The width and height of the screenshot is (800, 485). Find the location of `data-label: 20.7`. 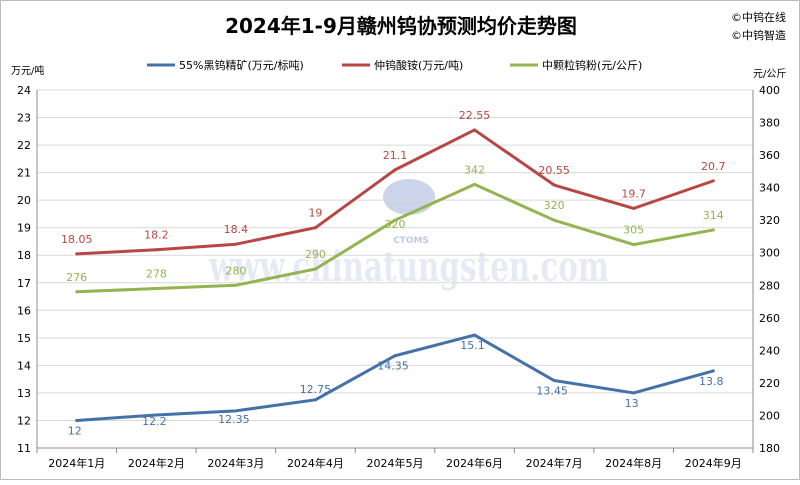

data-label: 20.7 is located at coordinates (713, 166).